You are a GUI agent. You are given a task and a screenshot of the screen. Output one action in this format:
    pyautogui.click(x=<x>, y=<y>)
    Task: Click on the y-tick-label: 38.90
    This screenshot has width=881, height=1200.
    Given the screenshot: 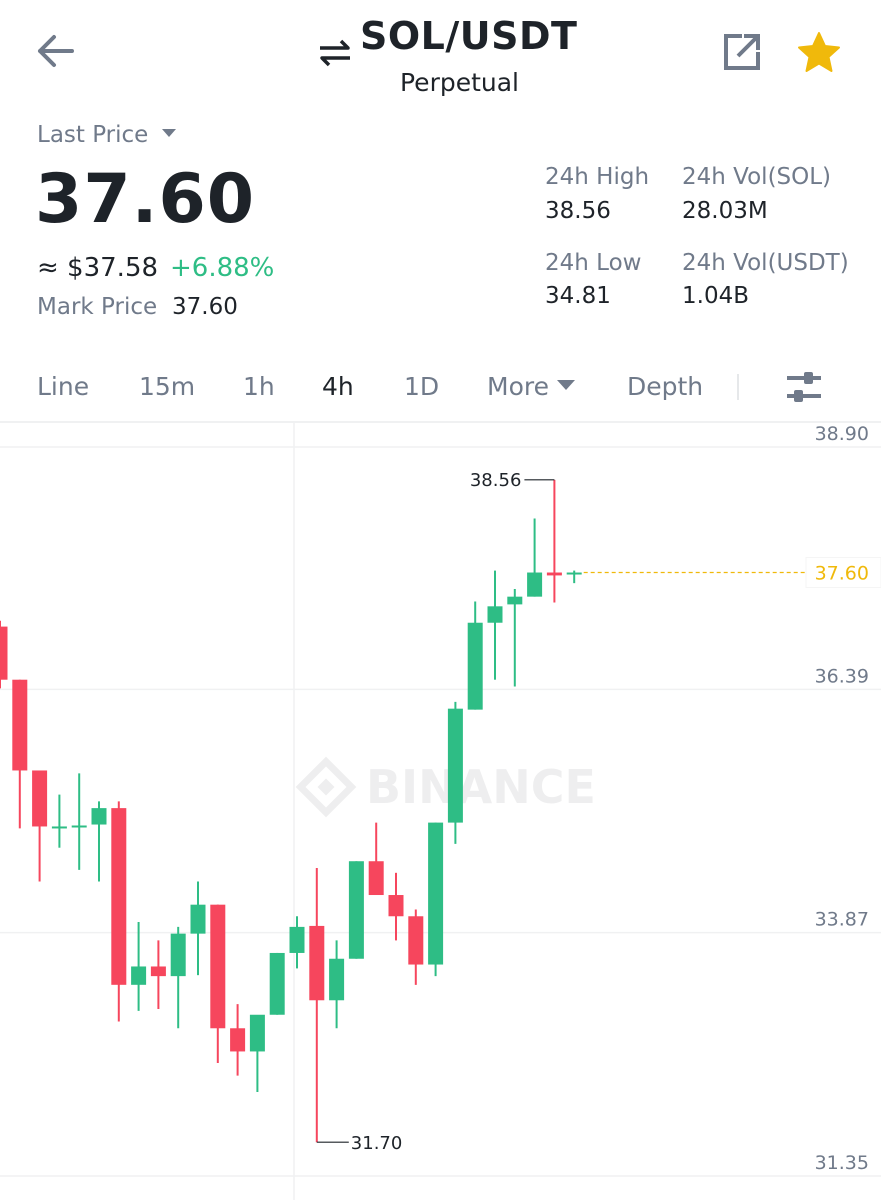 What is the action you would take?
    pyautogui.click(x=842, y=434)
    